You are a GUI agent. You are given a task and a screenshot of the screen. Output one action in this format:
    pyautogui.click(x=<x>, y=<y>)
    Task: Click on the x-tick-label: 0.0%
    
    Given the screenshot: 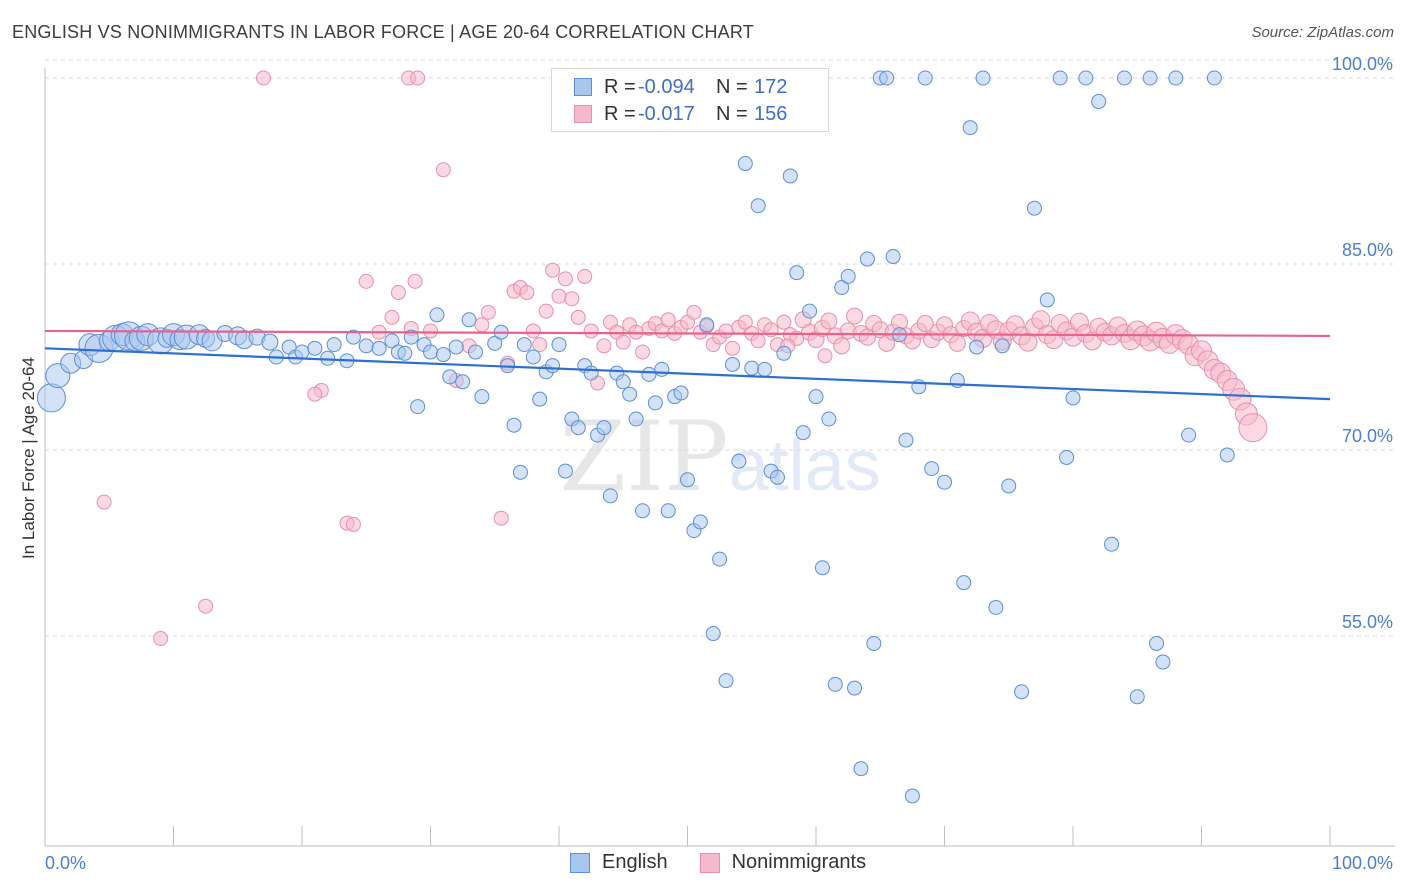 What is the action you would take?
    pyautogui.click(x=65, y=863)
    